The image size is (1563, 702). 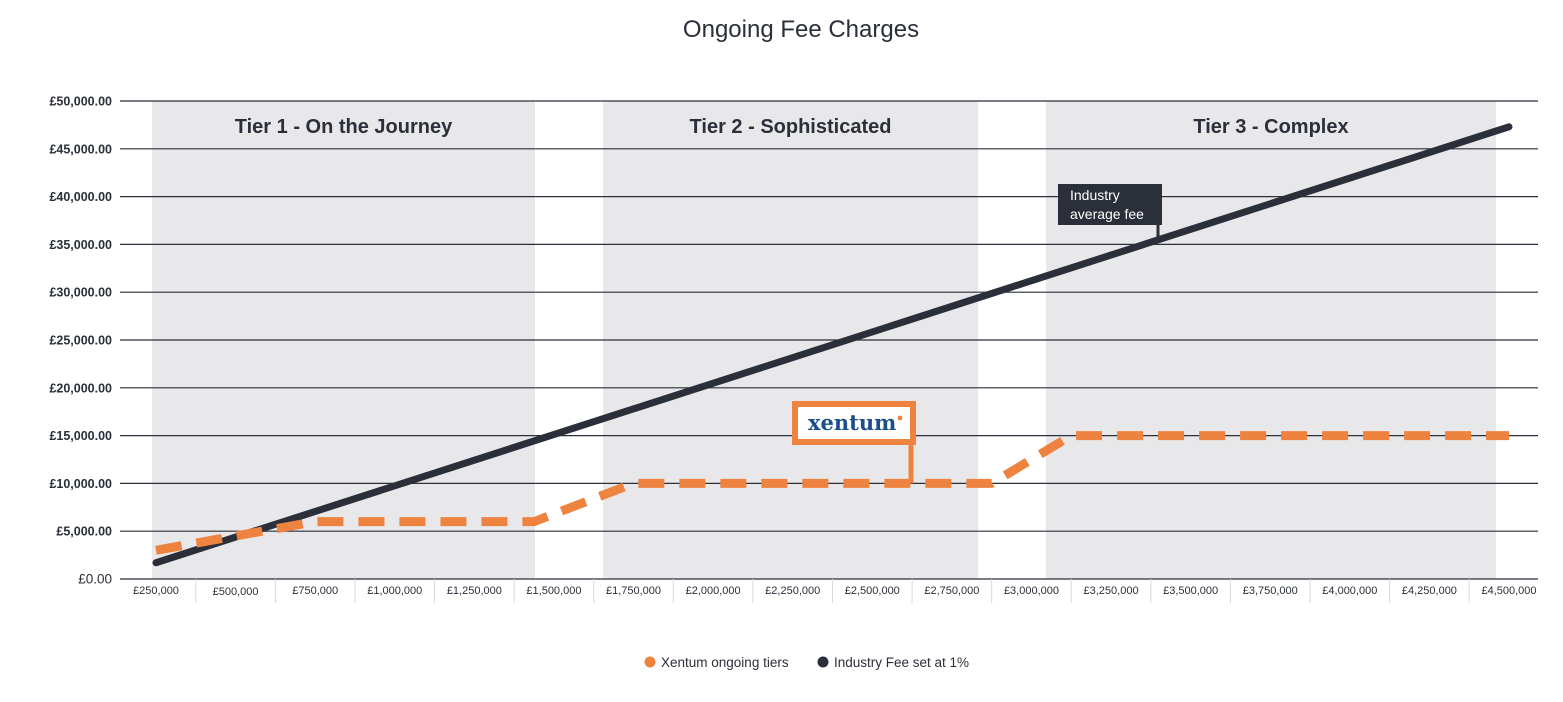 I want to click on y-tick-label: £35,000.00, so click(x=80, y=245).